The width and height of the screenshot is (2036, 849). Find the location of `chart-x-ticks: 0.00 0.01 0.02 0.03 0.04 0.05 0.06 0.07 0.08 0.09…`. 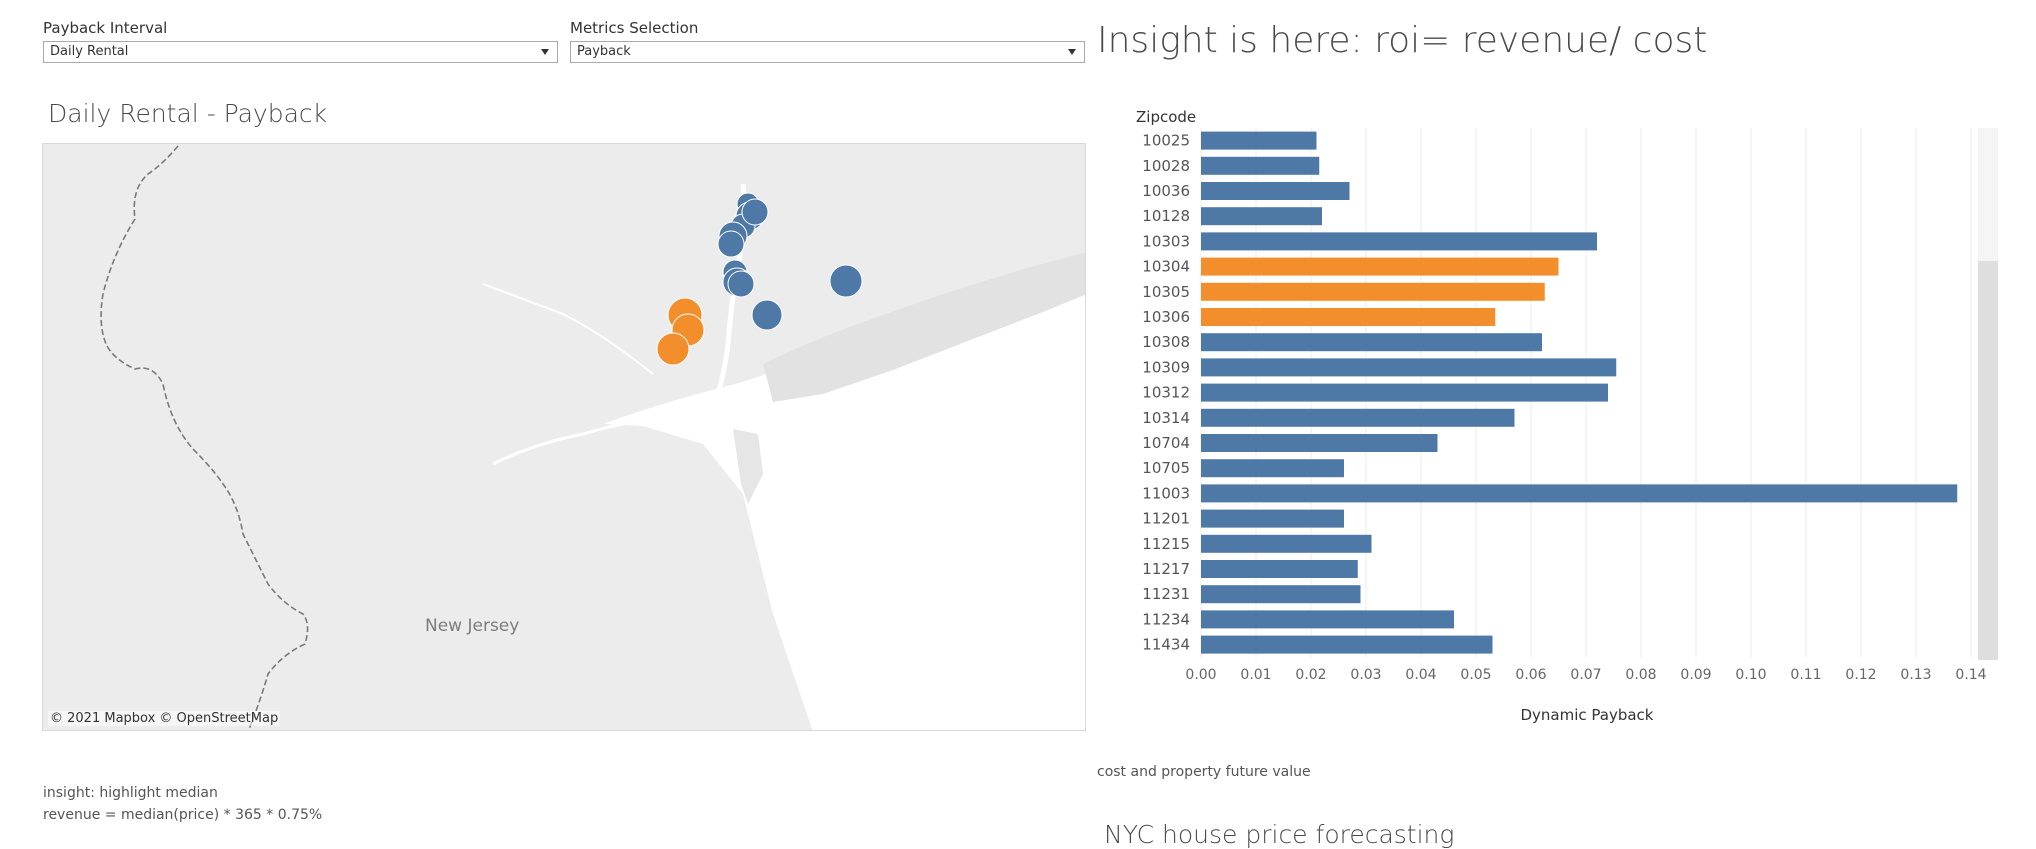

chart-x-ticks: 0.00 0.01 0.02 0.03 0.04 0.05 0.06 0.07 0.08 0.09… is located at coordinates (1585, 675).